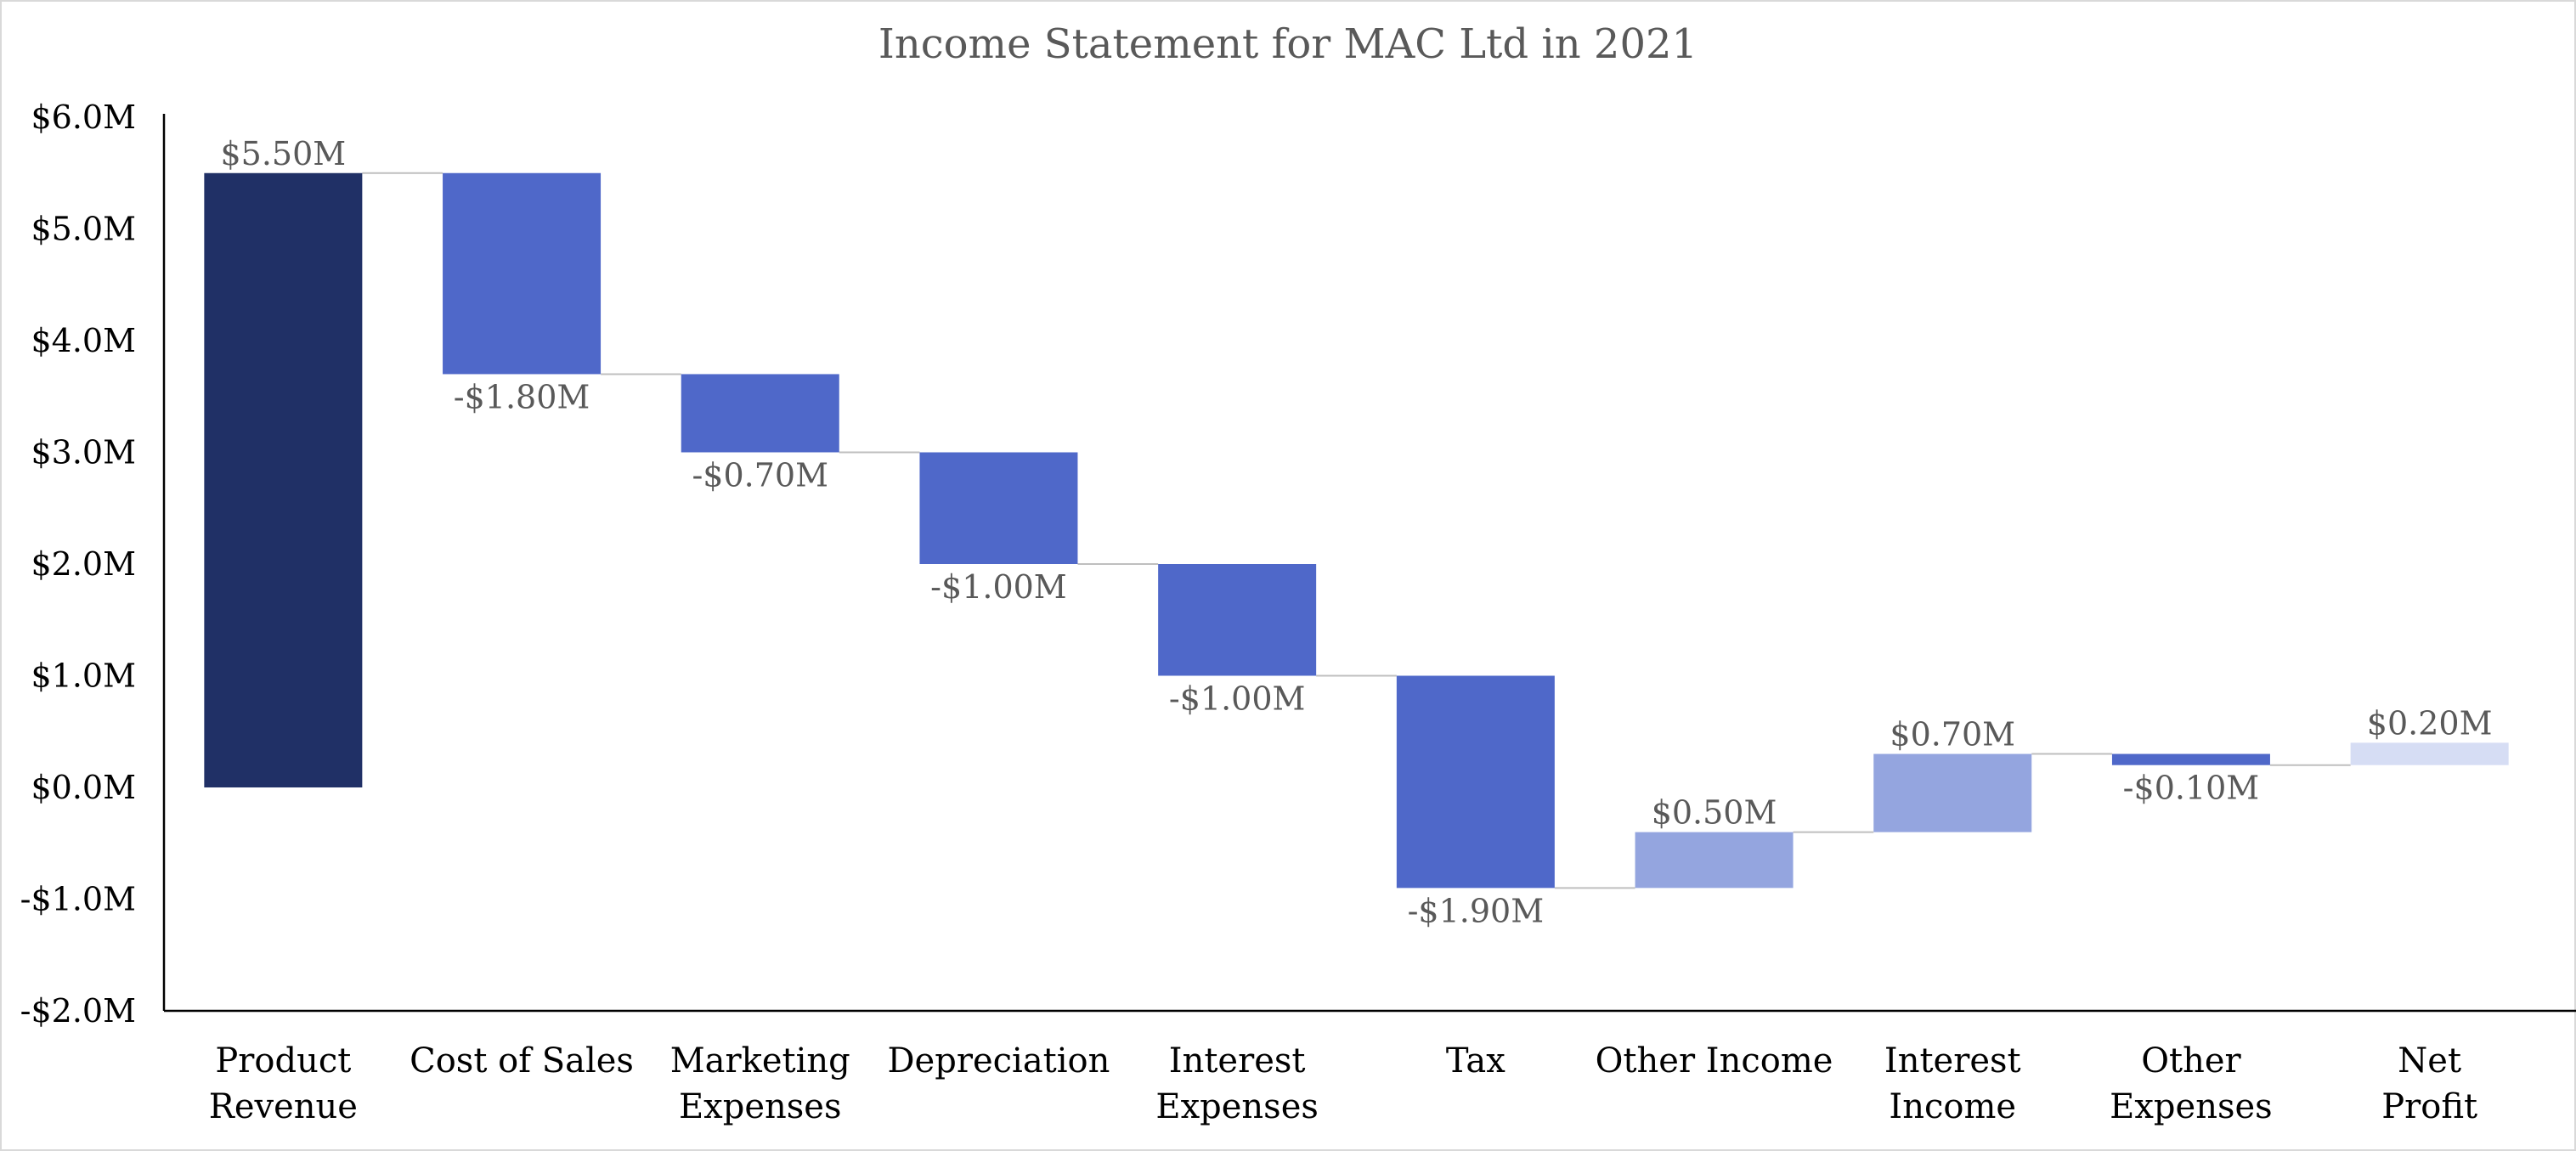 The height and width of the screenshot is (1151, 2576). Describe the element at coordinates (2429, 1107) in the screenshot. I see `category-label-line: Profit` at that location.